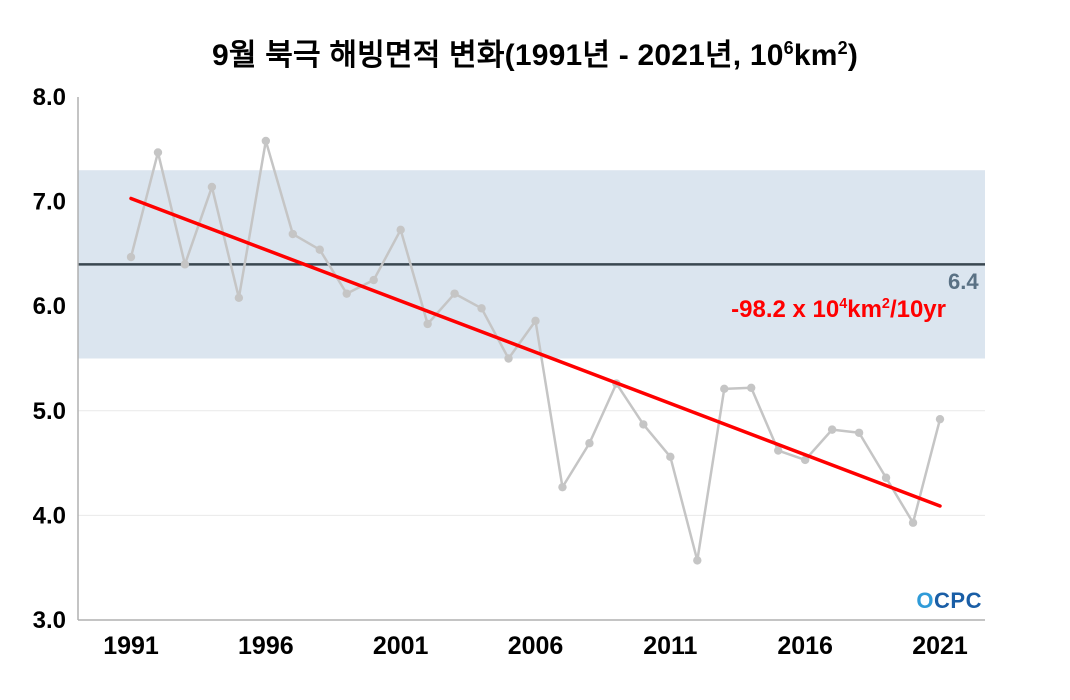 The image size is (1070, 700). I want to click on trend-rate-annotation: -98.2 x 104km2/10yr, so click(838, 310).